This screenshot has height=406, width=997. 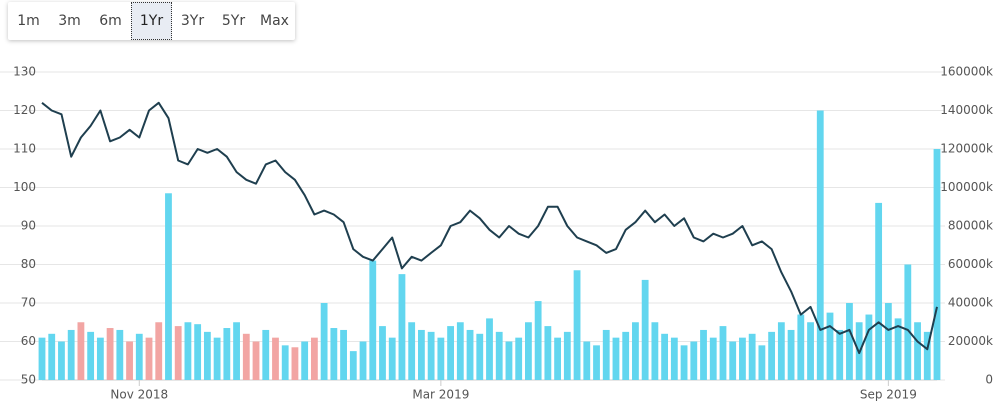 What do you see at coordinates (966, 149) in the screenshot?
I see `y2-tick-label: 120000k` at bounding box center [966, 149].